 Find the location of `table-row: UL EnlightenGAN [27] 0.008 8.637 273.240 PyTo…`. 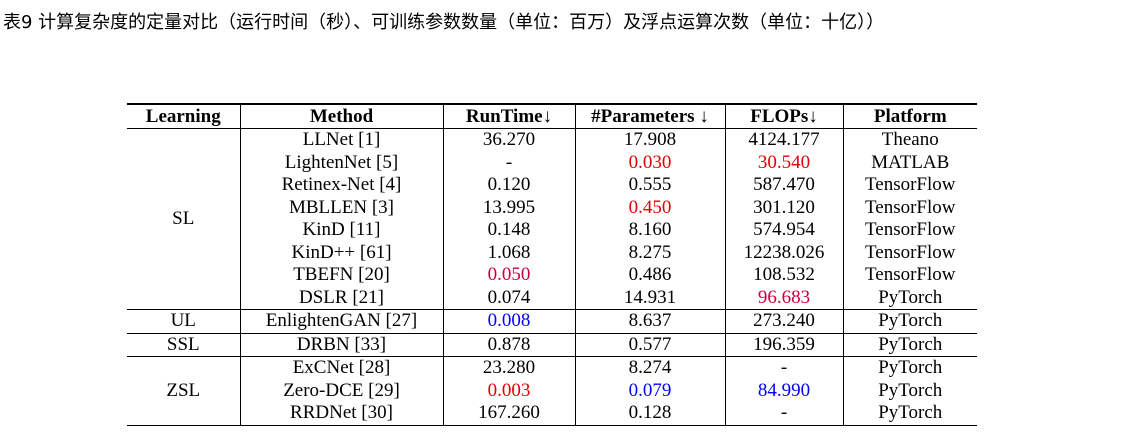

table-row: UL EnlightenGAN [27] 0.008 8.637 273.240 PyTo… is located at coordinates (552, 321).